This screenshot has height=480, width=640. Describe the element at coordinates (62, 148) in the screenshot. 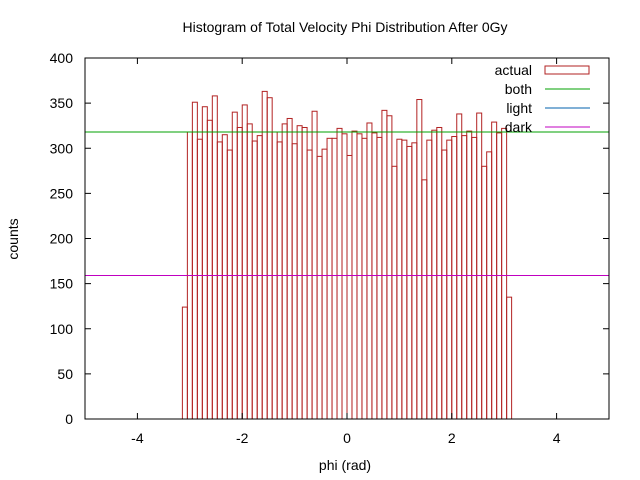

I see `y-tick-label: 300` at that location.